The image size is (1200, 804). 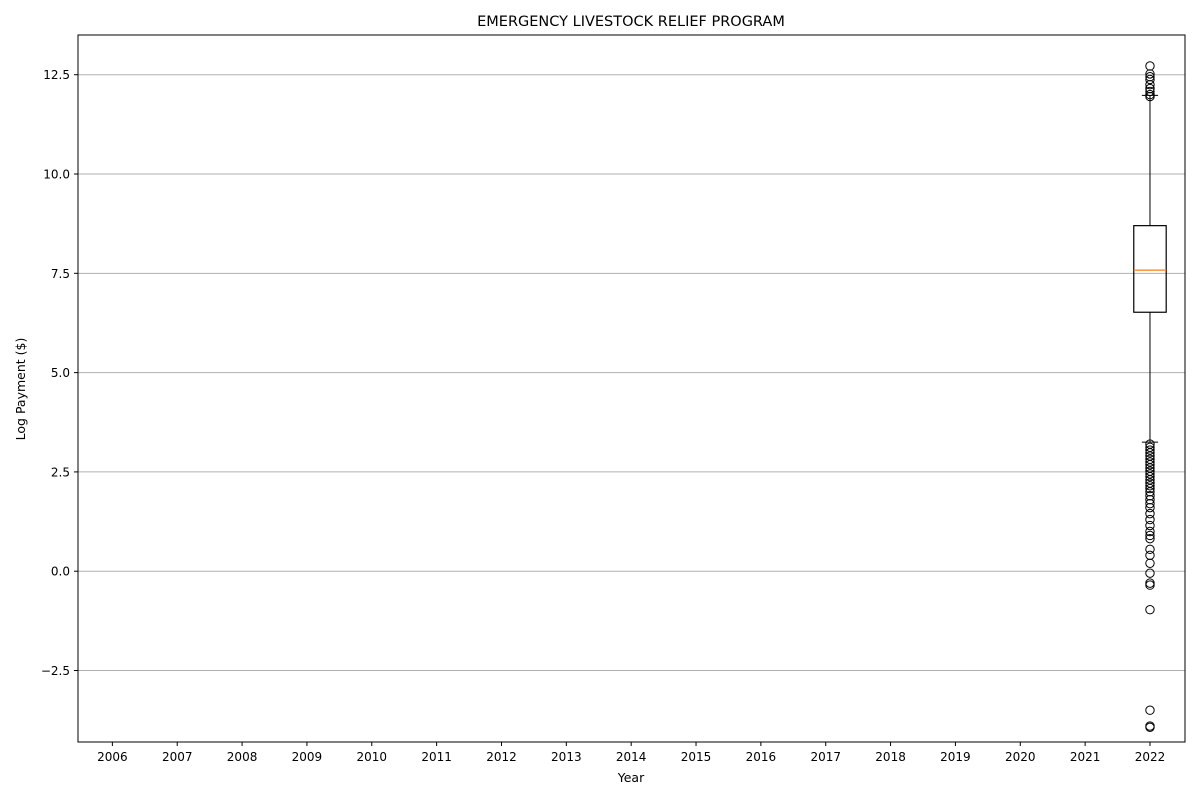 I want to click on y-tick-label: 2.5, so click(x=60, y=472).